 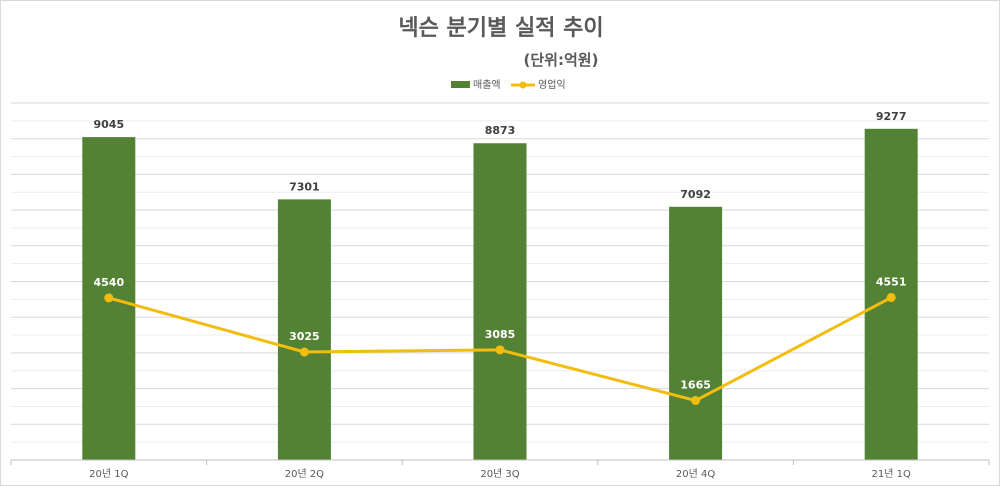 I want to click on legend-swatch-op-profit-marker, so click(x=523, y=85).